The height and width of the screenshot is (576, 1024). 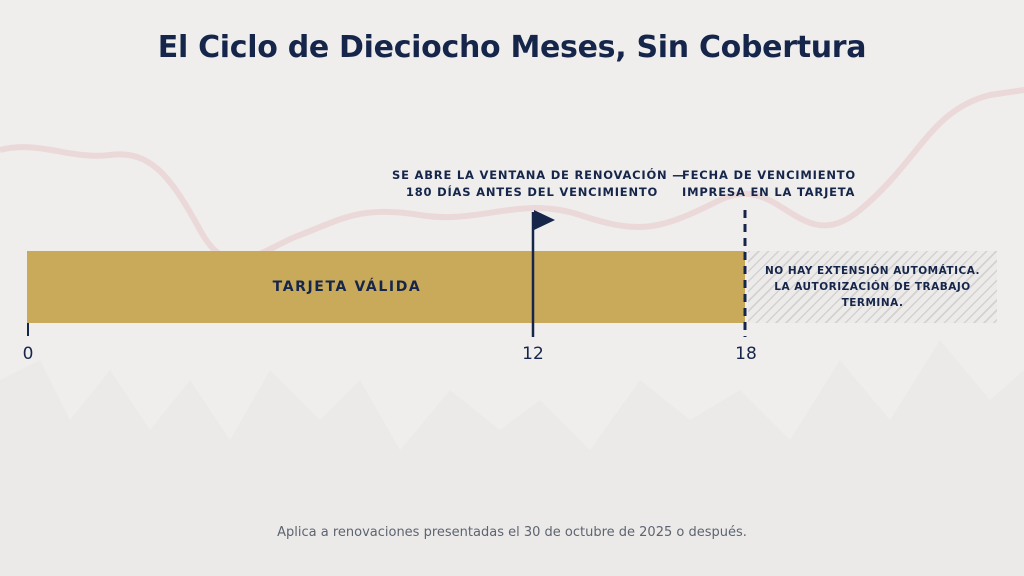 I want to click on tick-label-18: 18, so click(x=746, y=354).